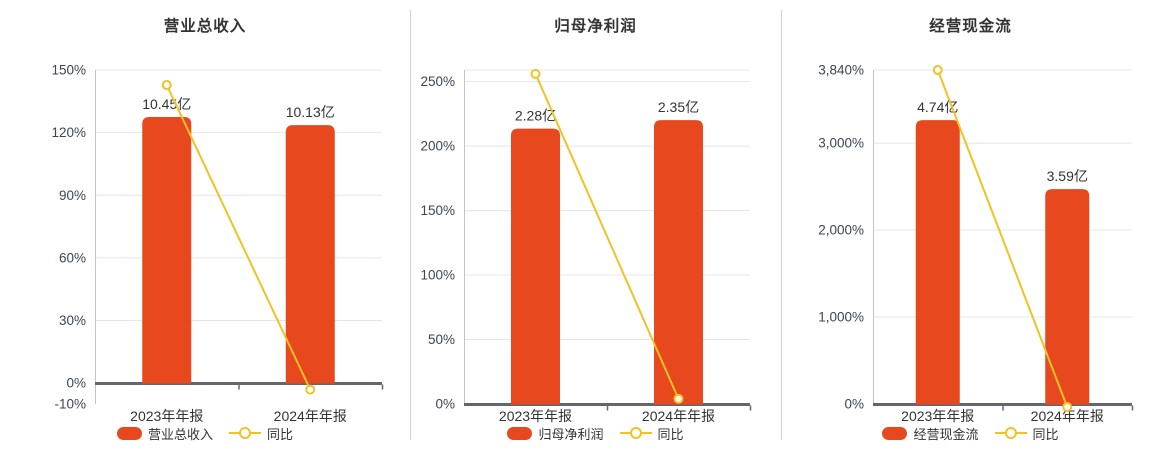  Describe the element at coordinates (180, 434) in the screenshot. I see `legend-label: 营业总收入` at that location.